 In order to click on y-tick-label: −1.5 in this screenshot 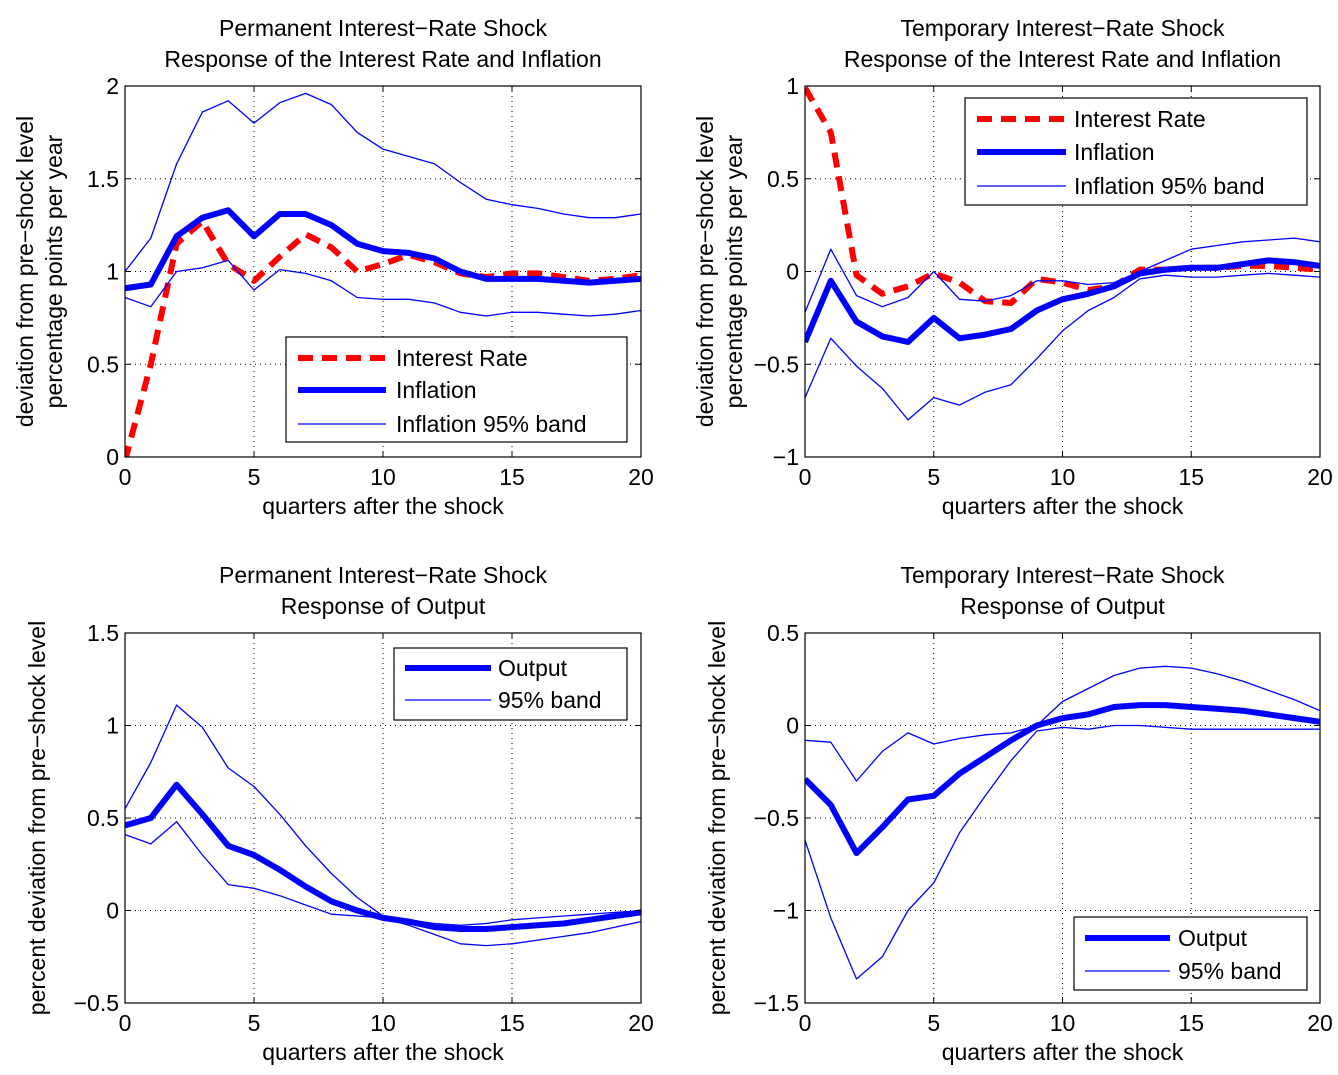, I will do `click(776, 1003)`.